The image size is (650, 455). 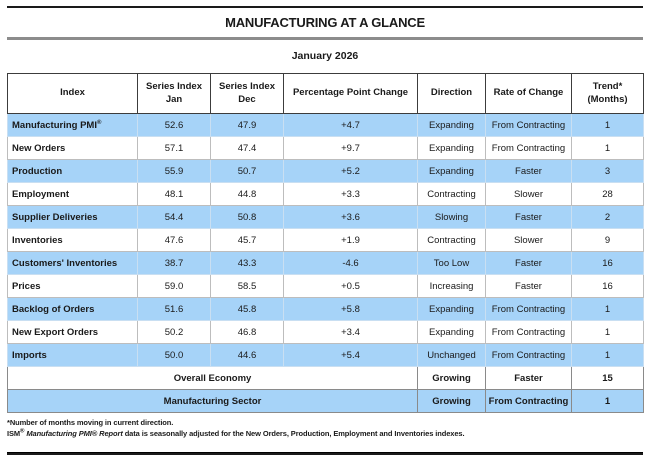 What do you see at coordinates (247, 125) in the screenshot?
I see `cell-dec: 47.9` at bounding box center [247, 125].